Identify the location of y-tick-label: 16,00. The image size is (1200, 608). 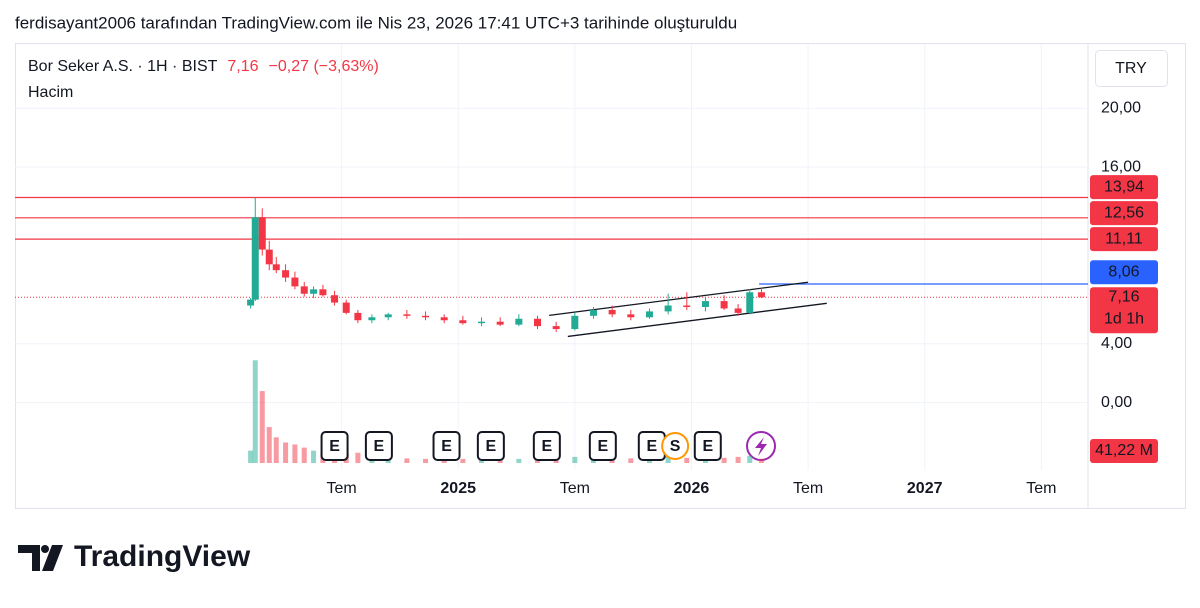
(1121, 166).